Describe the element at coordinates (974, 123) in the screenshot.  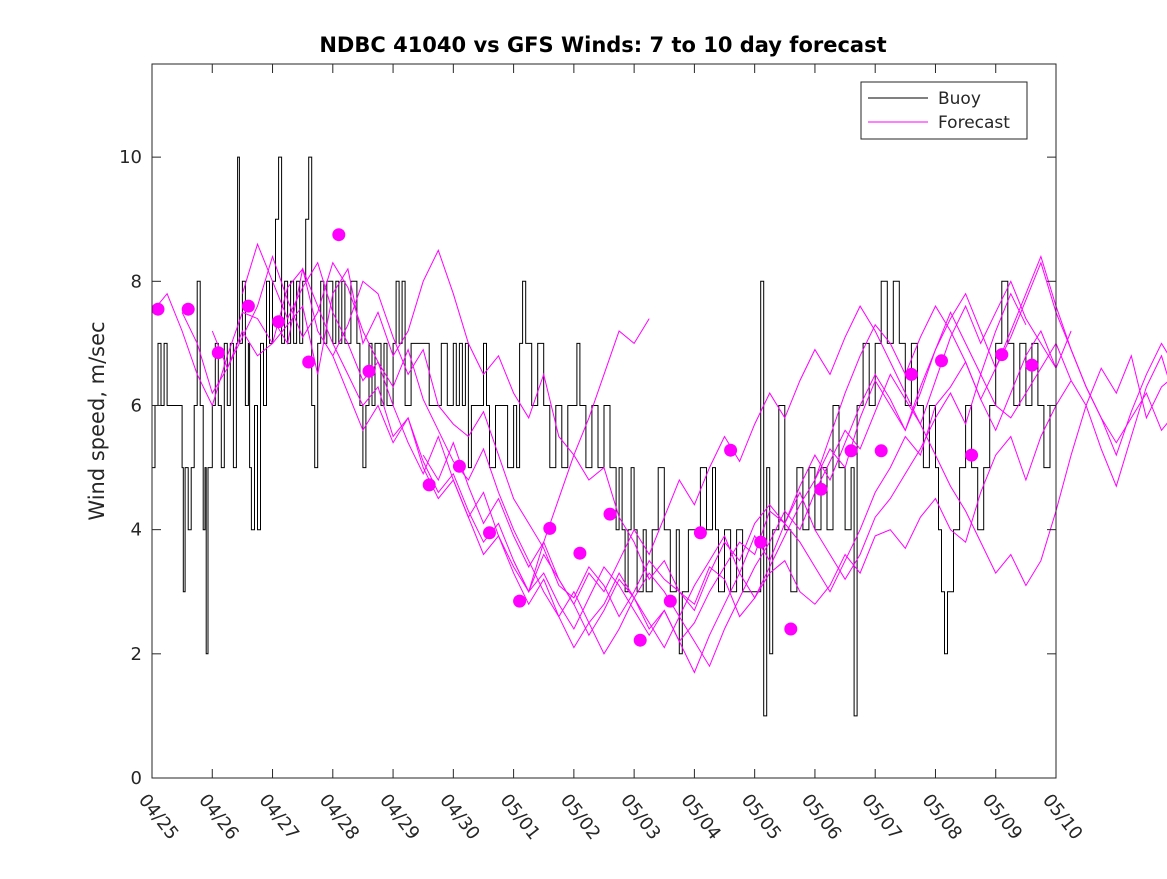
I see `legend-forecast-label: Forecast` at that location.